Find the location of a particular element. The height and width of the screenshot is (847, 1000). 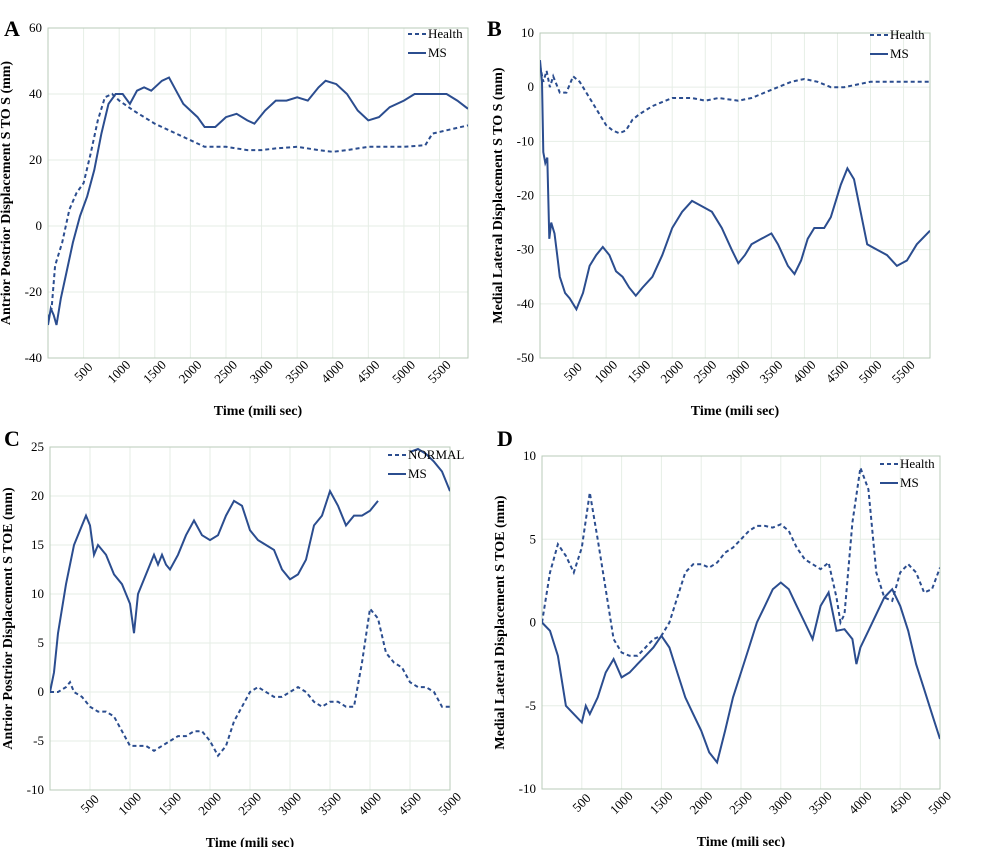

y-axis-label: Antrior Postrior Displacement S TOE (mm) is located at coordinates (8, 618).